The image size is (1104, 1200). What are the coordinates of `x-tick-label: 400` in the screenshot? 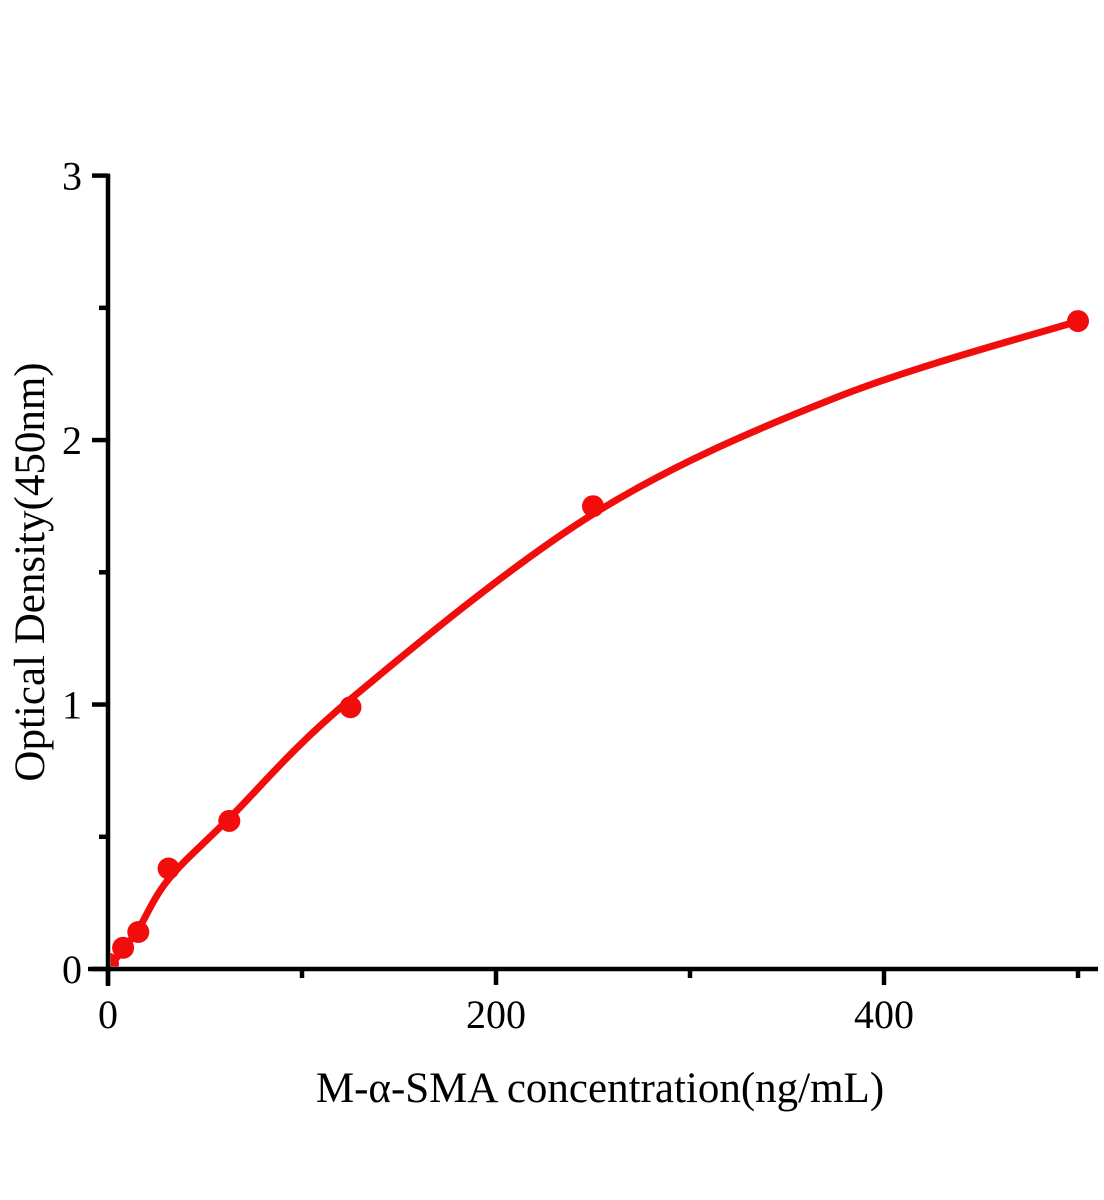 It's located at (884, 1014).